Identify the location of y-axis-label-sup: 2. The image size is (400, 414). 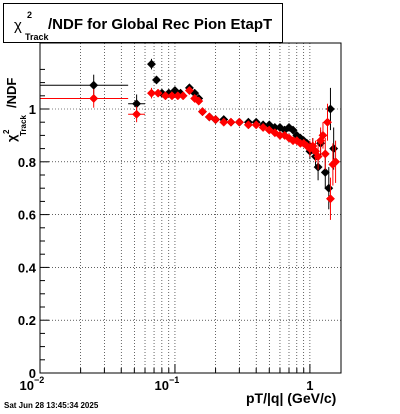
(6, 131).